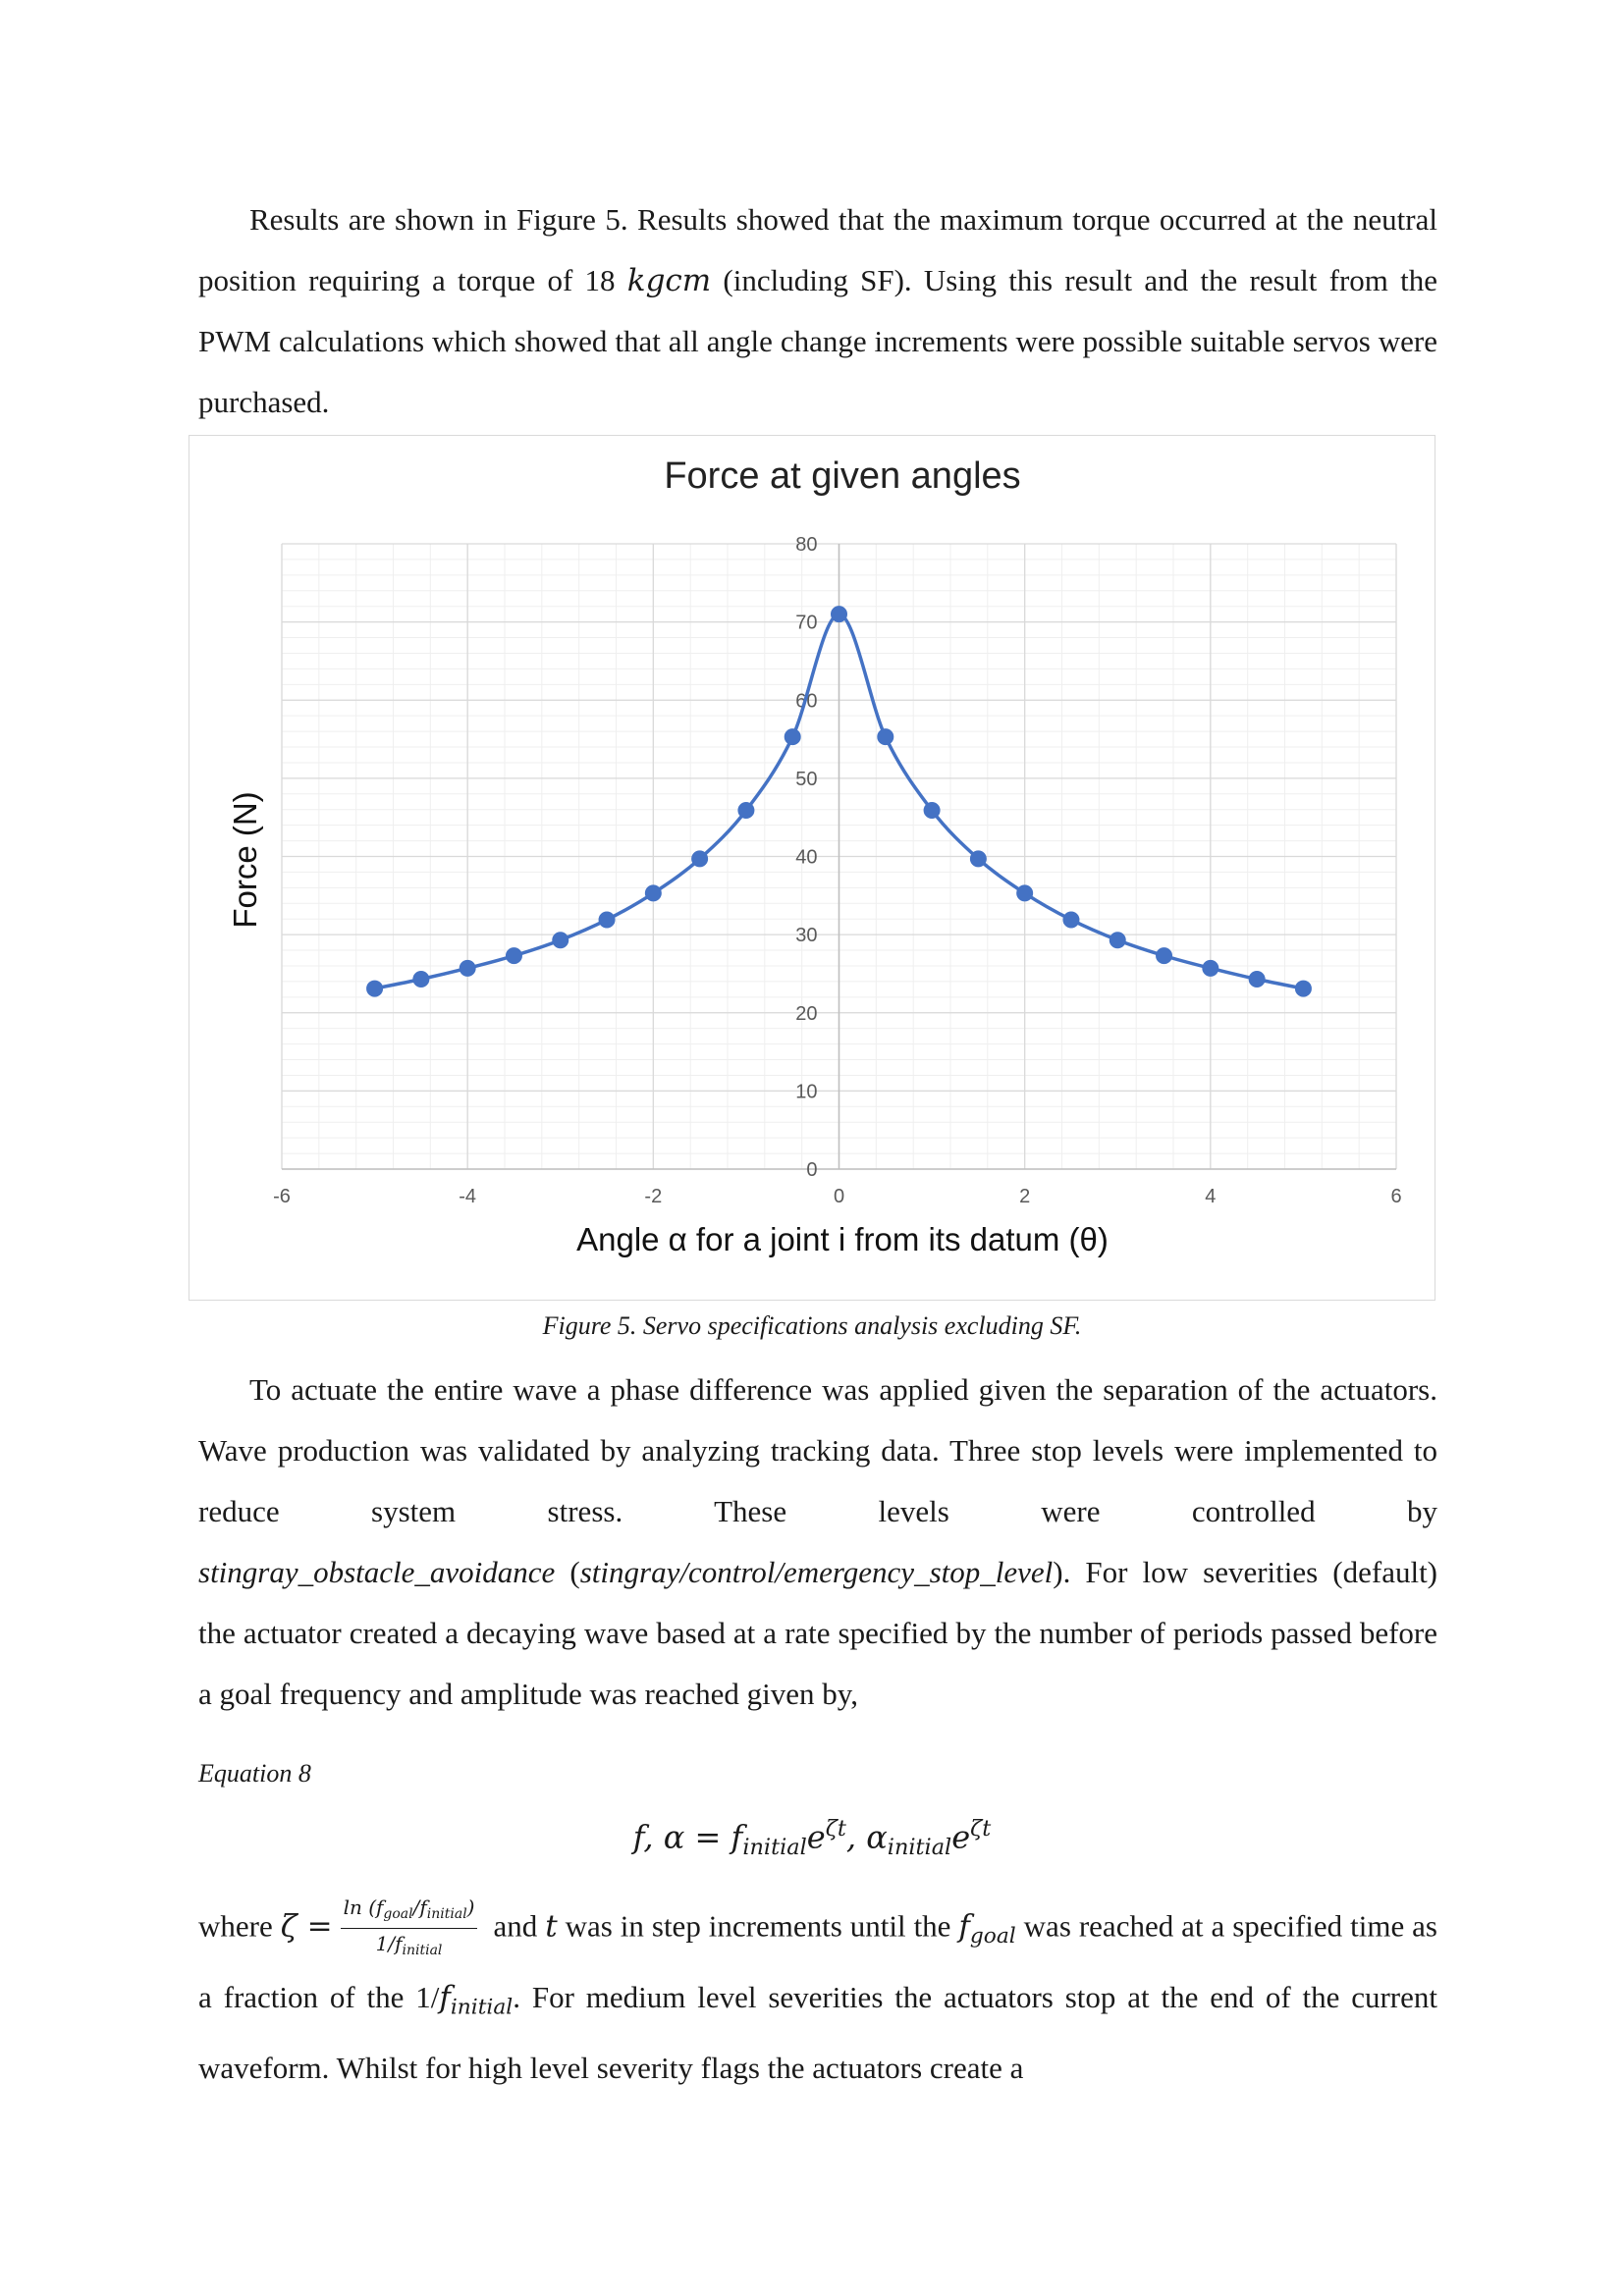 This screenshot has width=1624, height=2296. Describe the element at coordinates (806, 779) in the screenshot. I see `y-tick-label: 50` at that location.